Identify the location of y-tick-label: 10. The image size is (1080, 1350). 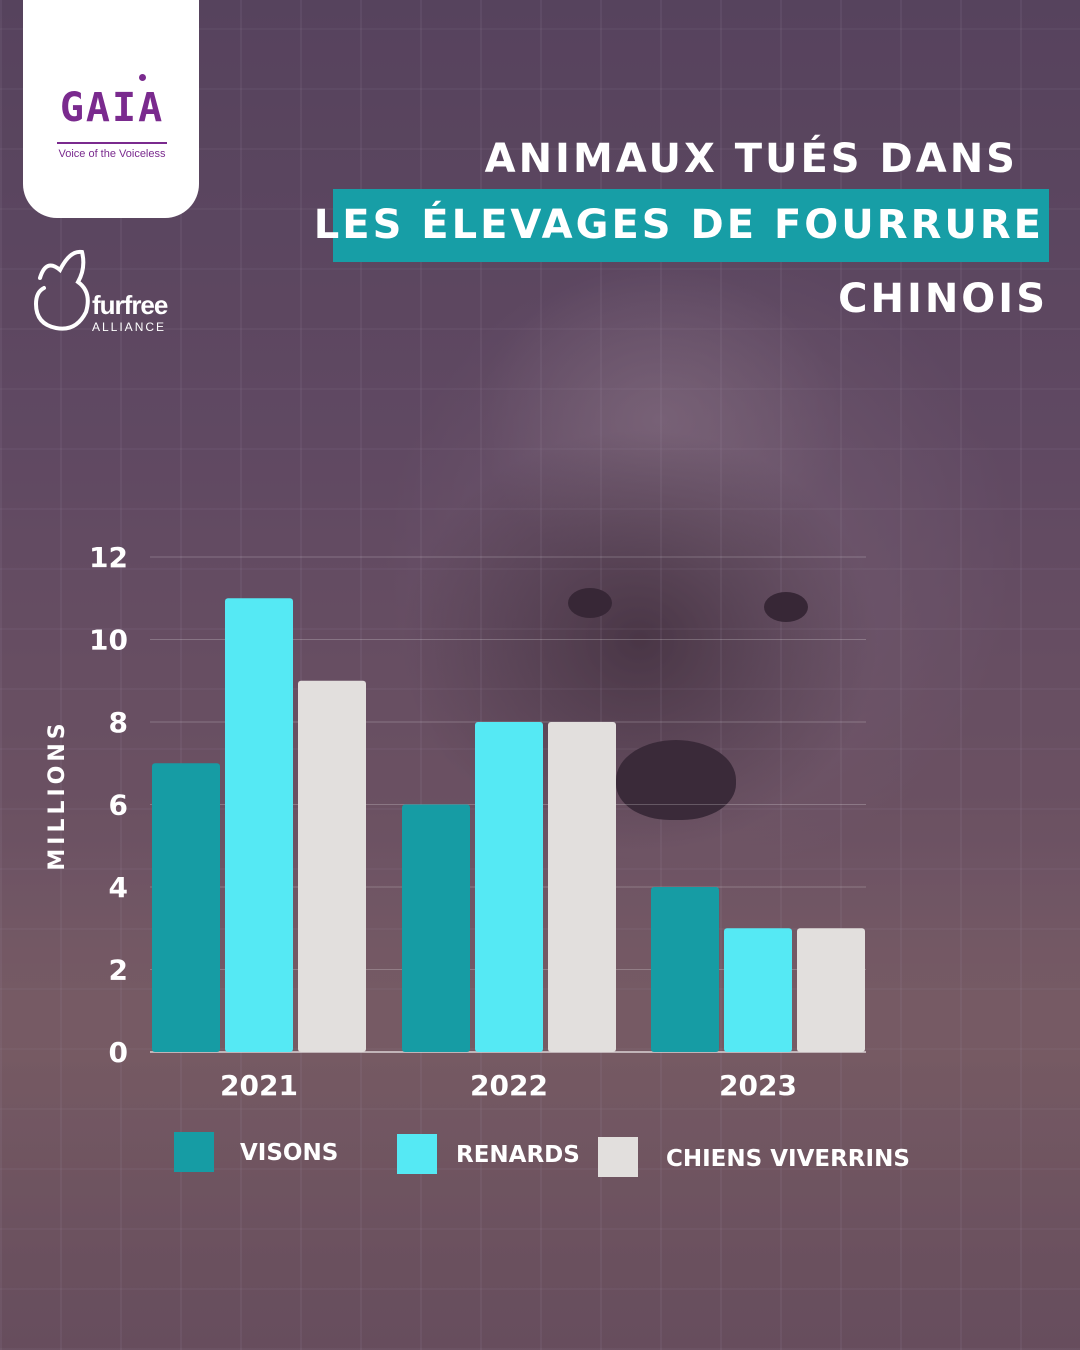
(108, 640).